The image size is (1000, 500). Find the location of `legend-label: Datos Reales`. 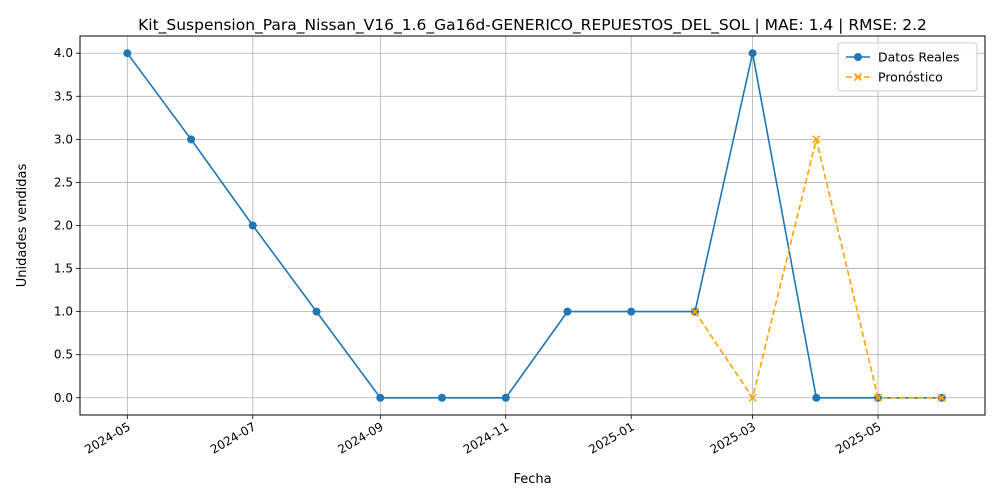

legend-label: Datos Reales is located at coordinates (918, 57).